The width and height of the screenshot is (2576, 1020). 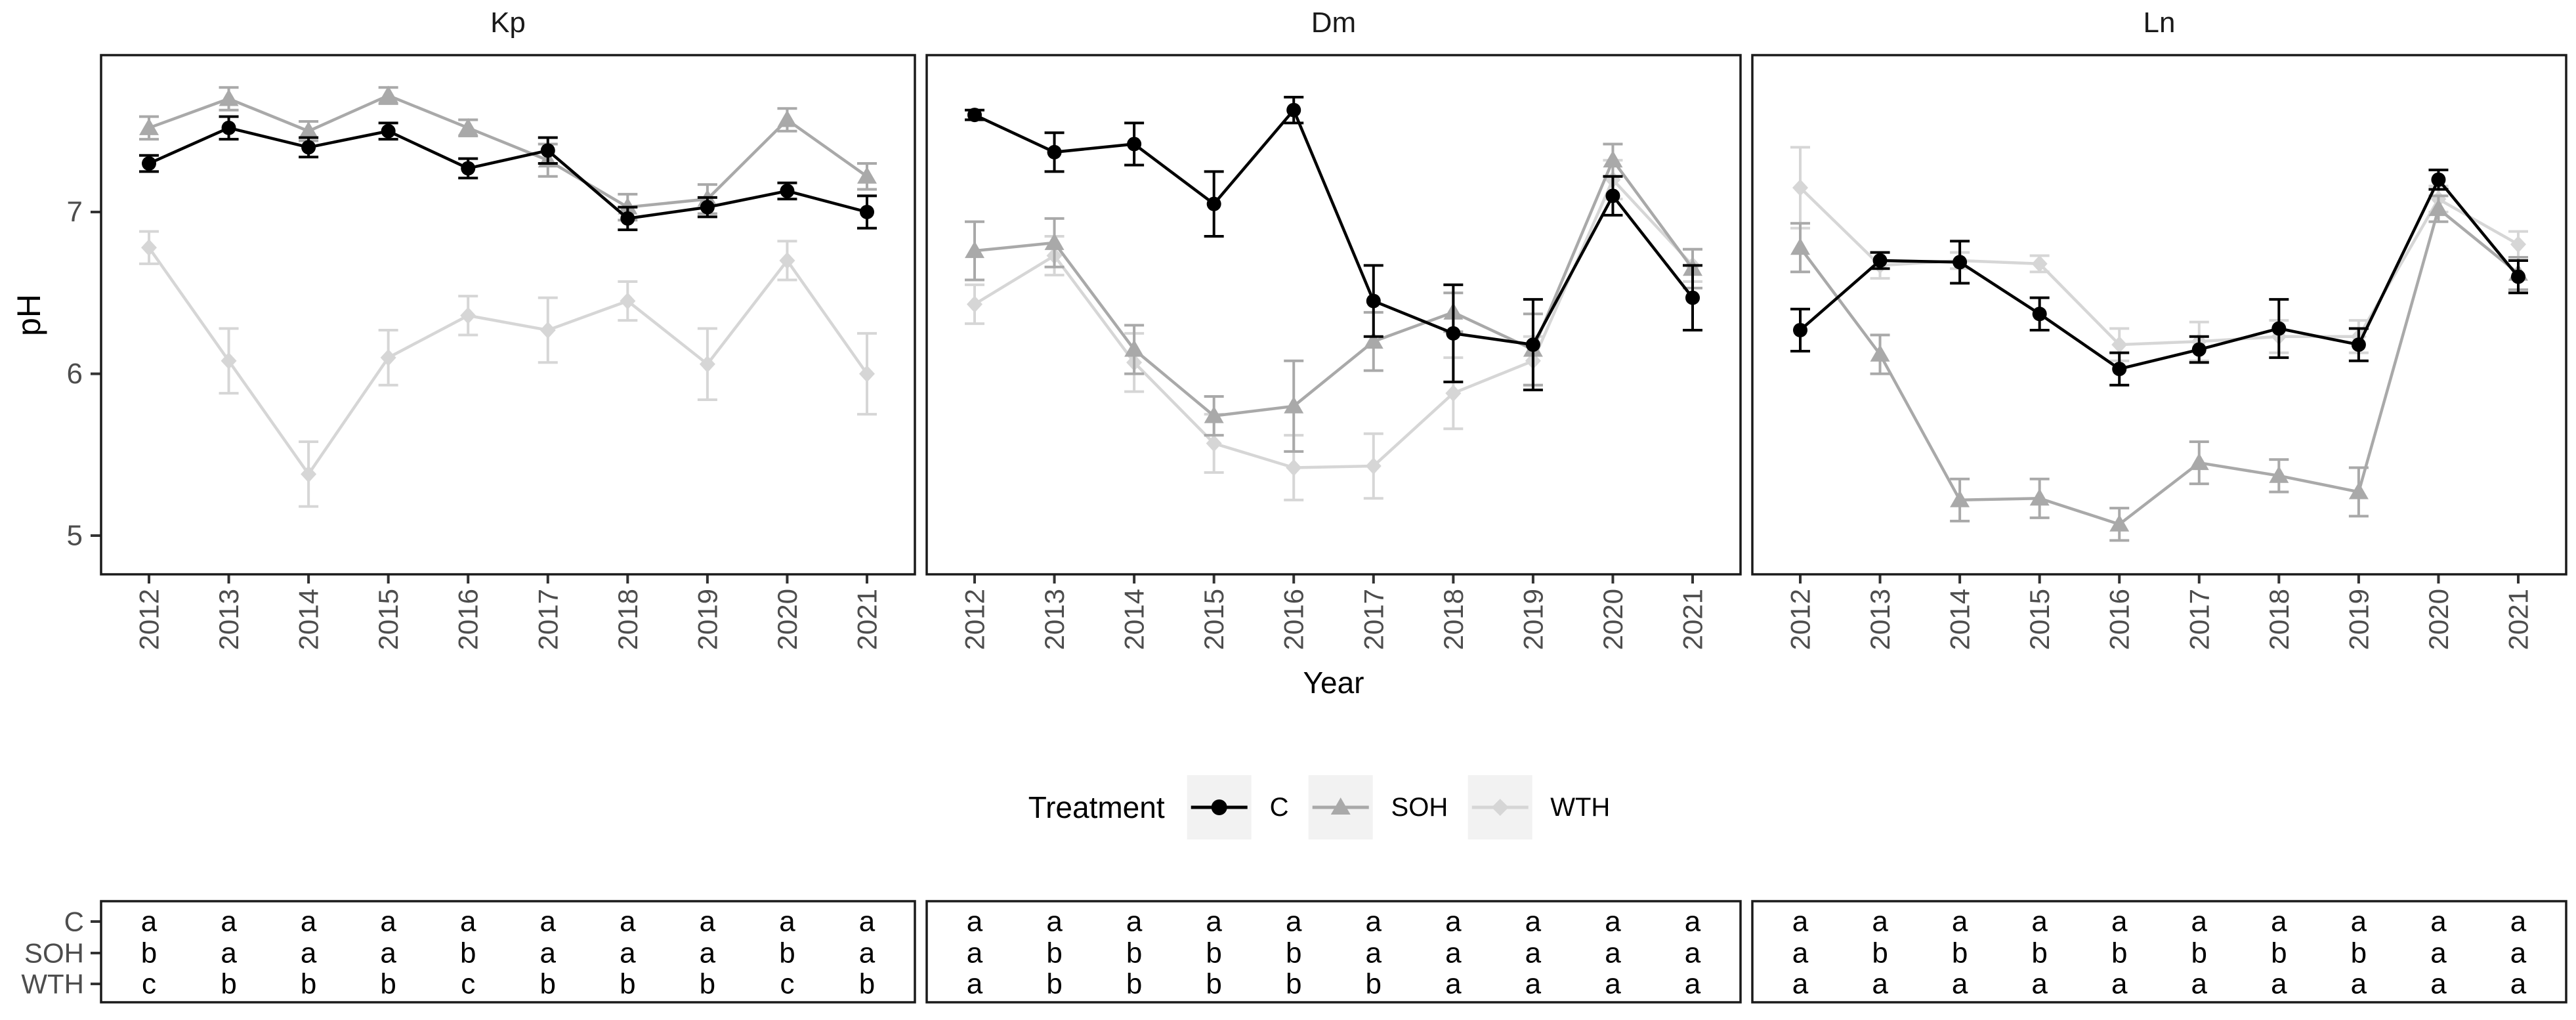 What do you see at coordinates (1538, 807) in the screenshot?
I see `legend-item-wth: WTH` at bounding box center [1538, 807].